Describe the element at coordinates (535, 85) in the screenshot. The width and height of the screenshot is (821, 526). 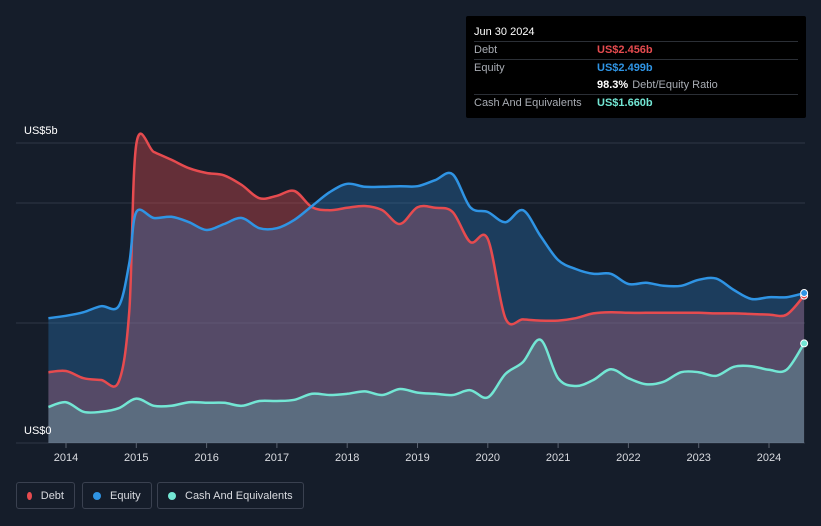
I see `tooltip-ratio-spacer` at that location.